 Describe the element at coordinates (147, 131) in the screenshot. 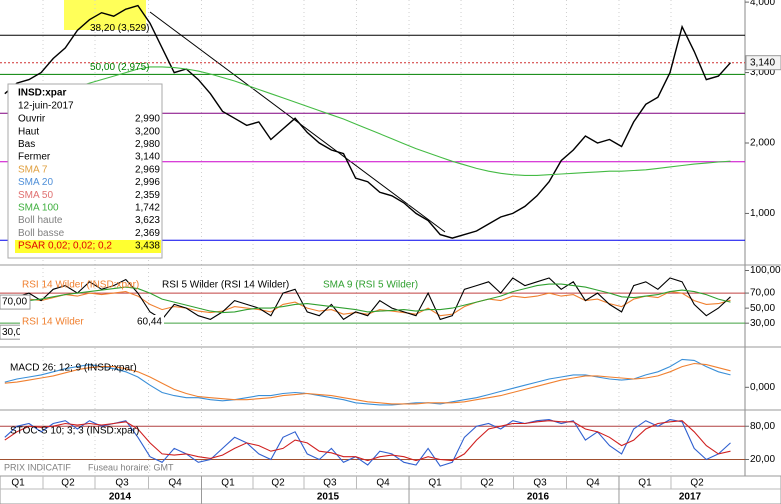

I see `tooltip-value: 3,200` at that location.